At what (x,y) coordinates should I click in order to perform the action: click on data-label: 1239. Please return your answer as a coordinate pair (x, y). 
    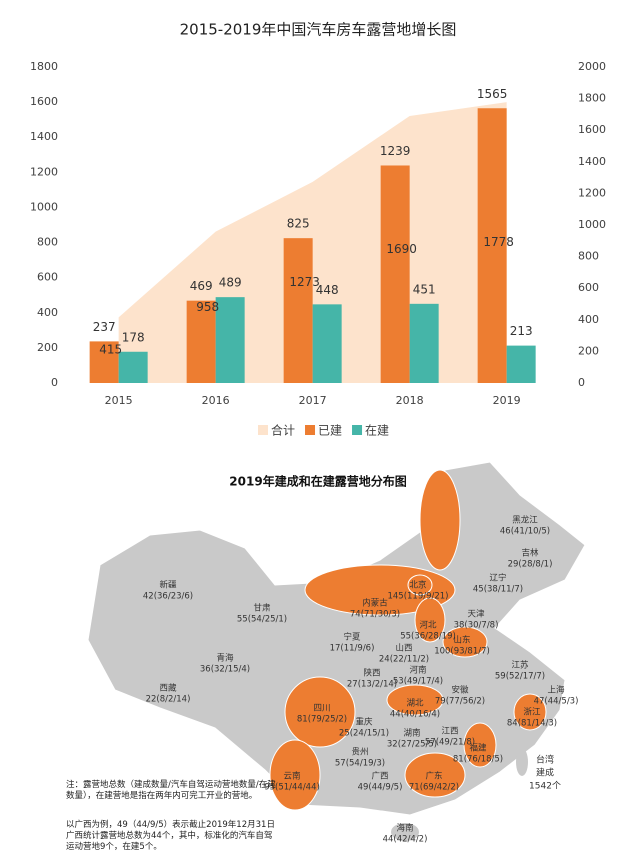
    Looking at the image, I should click on (395, 151).